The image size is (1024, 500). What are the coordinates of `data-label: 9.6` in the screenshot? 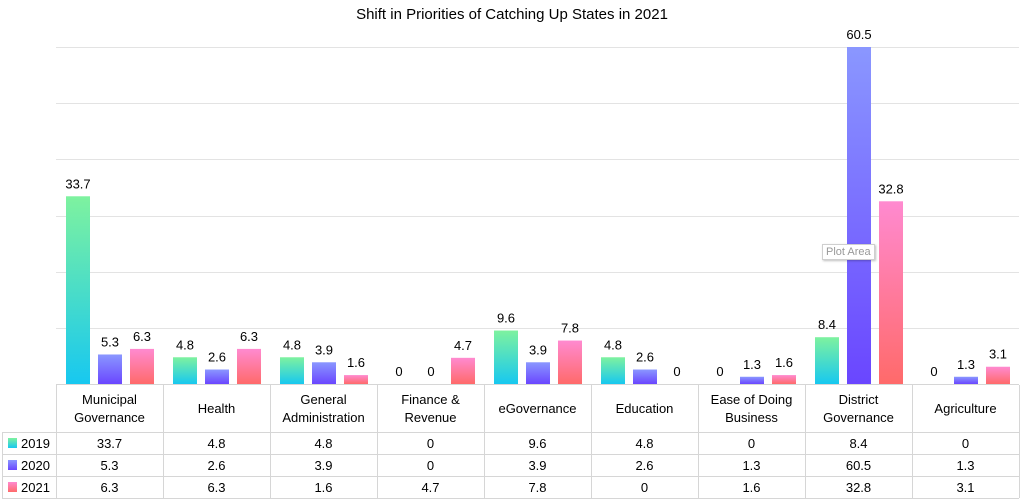 It's located at (506, 318).